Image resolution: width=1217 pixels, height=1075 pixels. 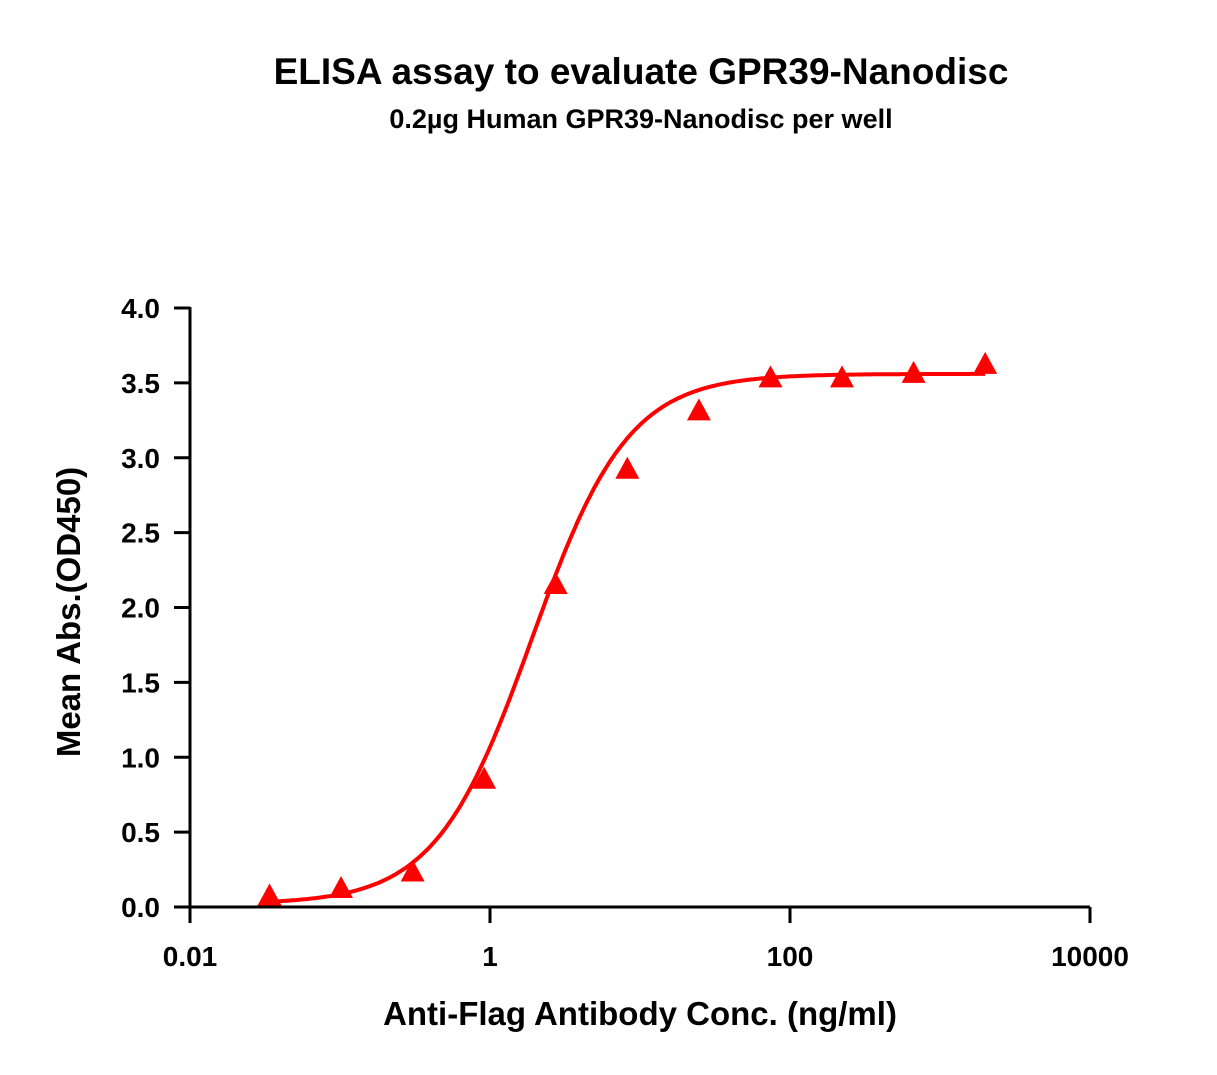 I want to click on y-axis-label: Mean Abs.(OD450), so click(x=68, y=612).